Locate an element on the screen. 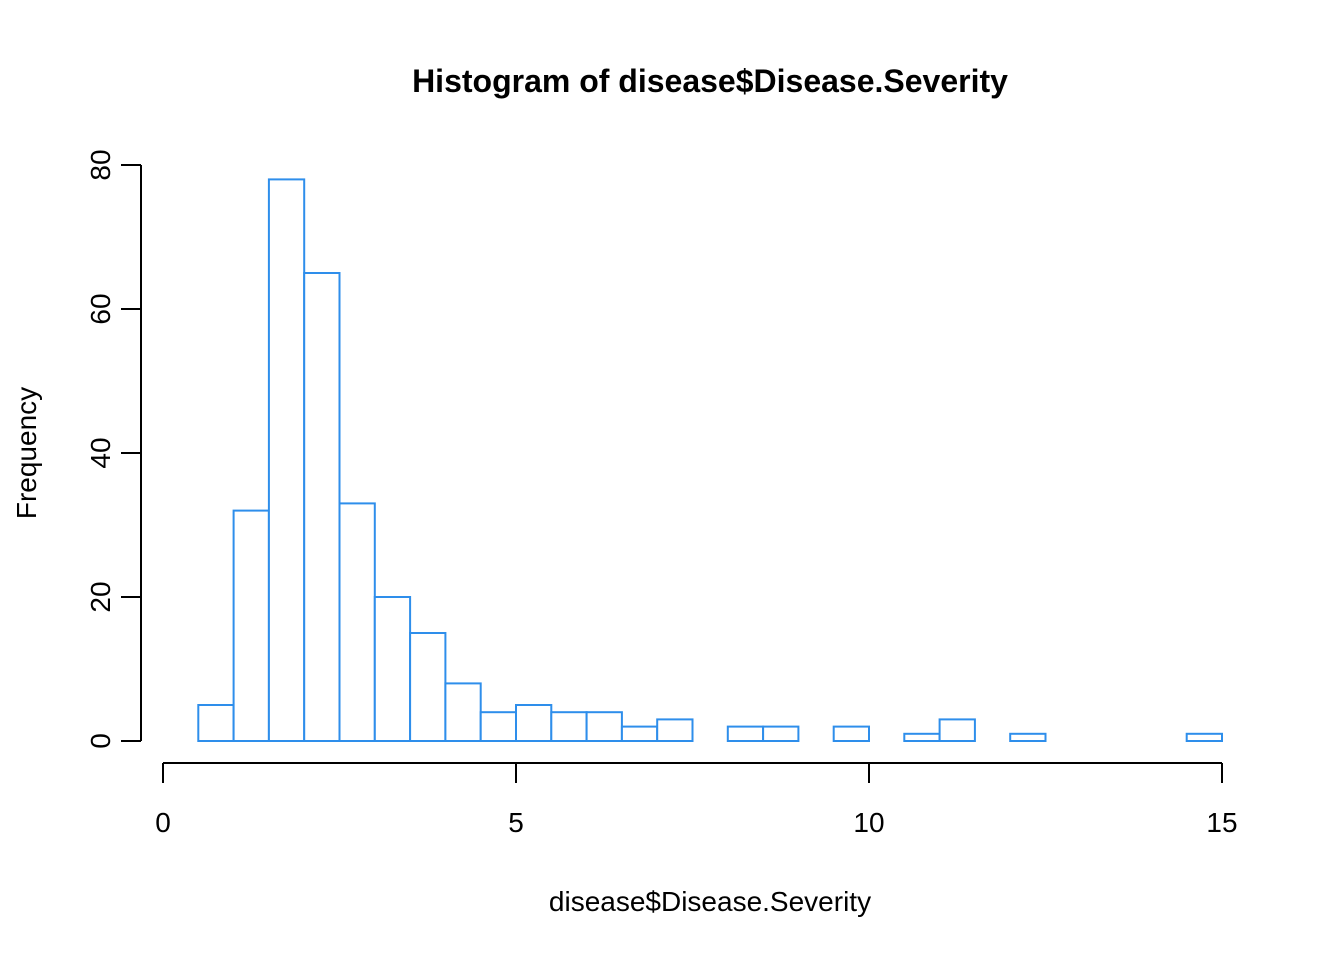  x-axis-label: disease$Disease.Severity is located at coordinates (710, 901).